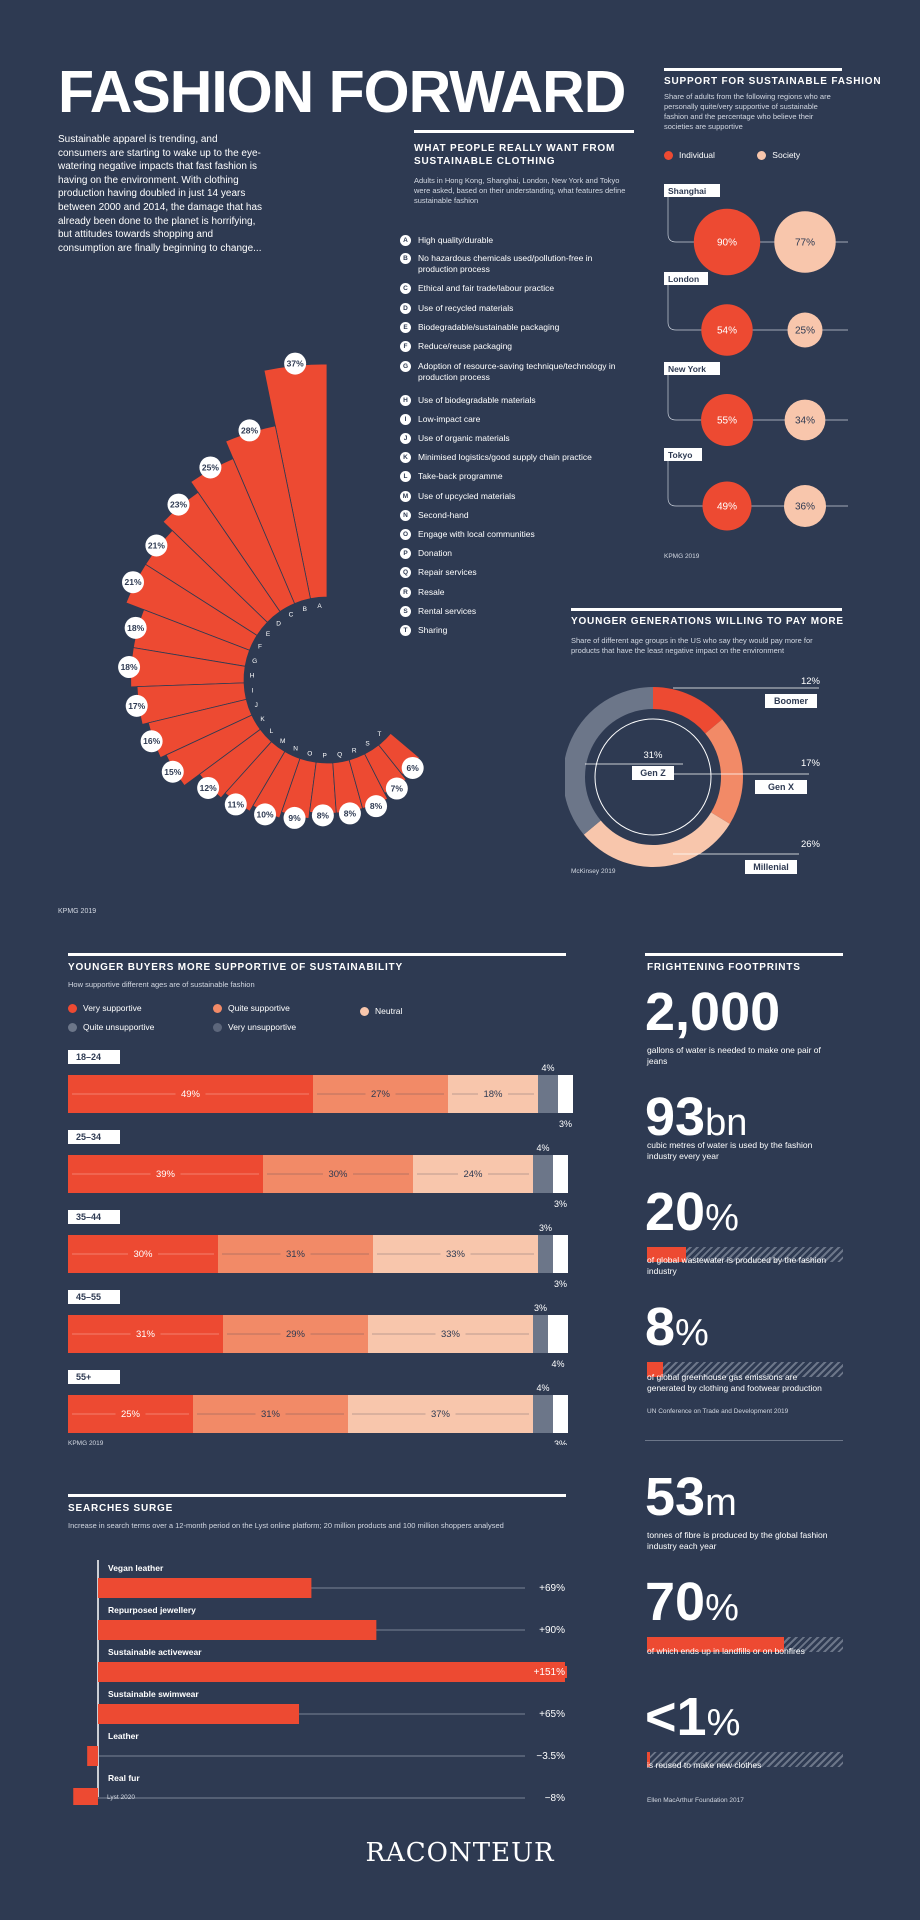 The height and width of the screenshot is (1920, 920). I want to click on segment-label: 39%, so click(166, 1174).